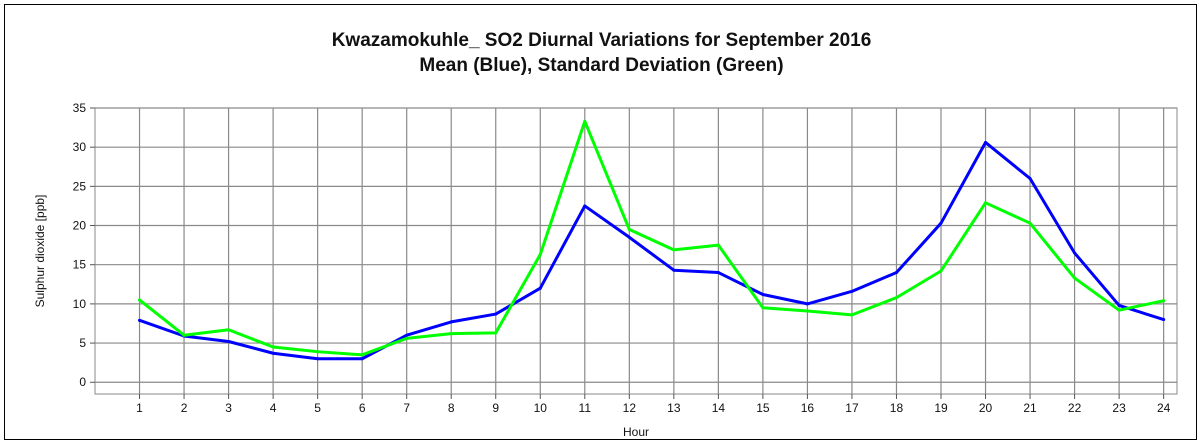 The height and width of the screenshot is (445, 1203). Describe the element at coordinates (40, 251) in the screenshot. I see `y-axis-label: Sulphur dioxide [ppb]` at that location.